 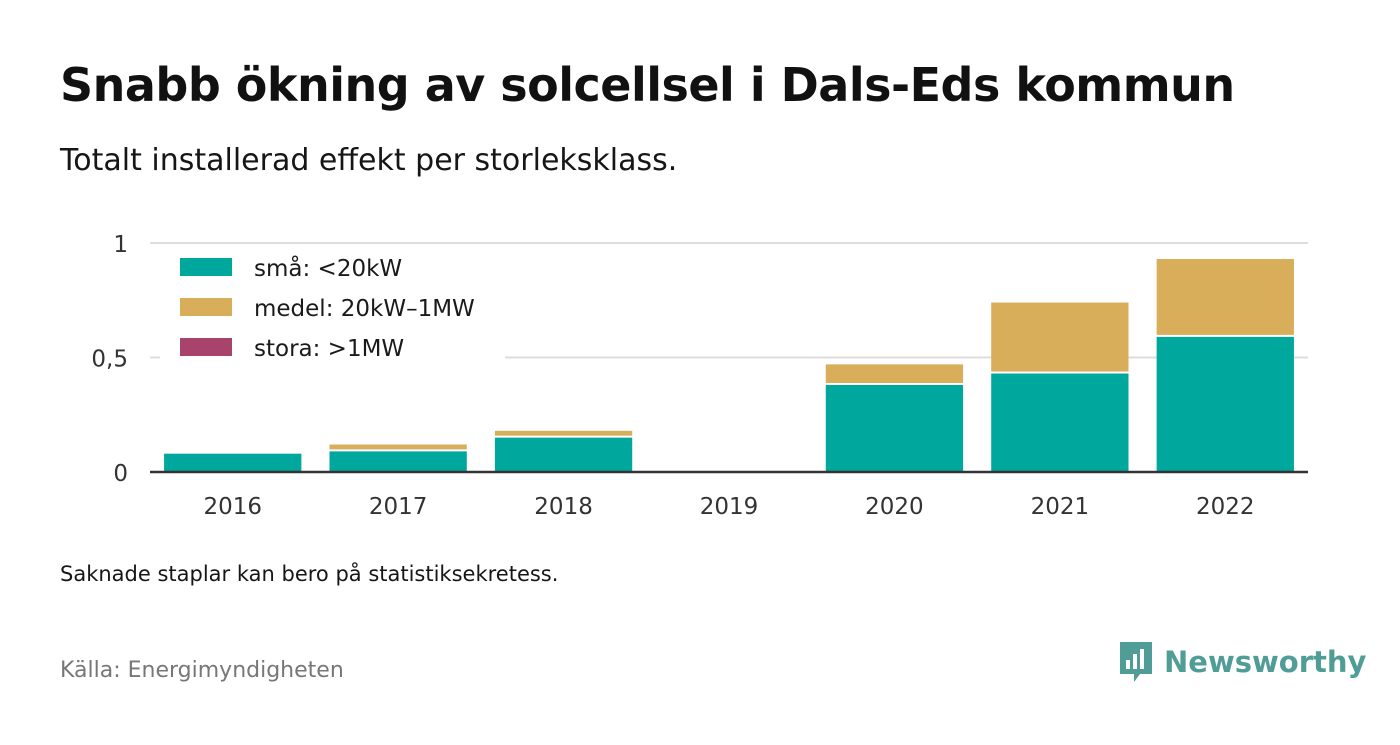 I want to click on newsworthy-logo-icon, so click(x=1136, y=662).